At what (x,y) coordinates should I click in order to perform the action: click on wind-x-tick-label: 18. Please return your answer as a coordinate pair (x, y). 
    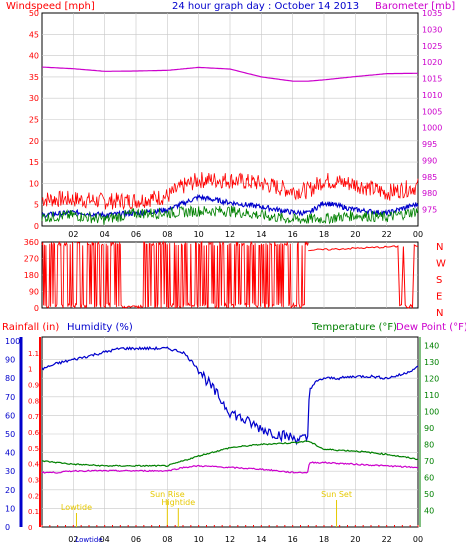
    Looking at the image, I should click on (324, 234).